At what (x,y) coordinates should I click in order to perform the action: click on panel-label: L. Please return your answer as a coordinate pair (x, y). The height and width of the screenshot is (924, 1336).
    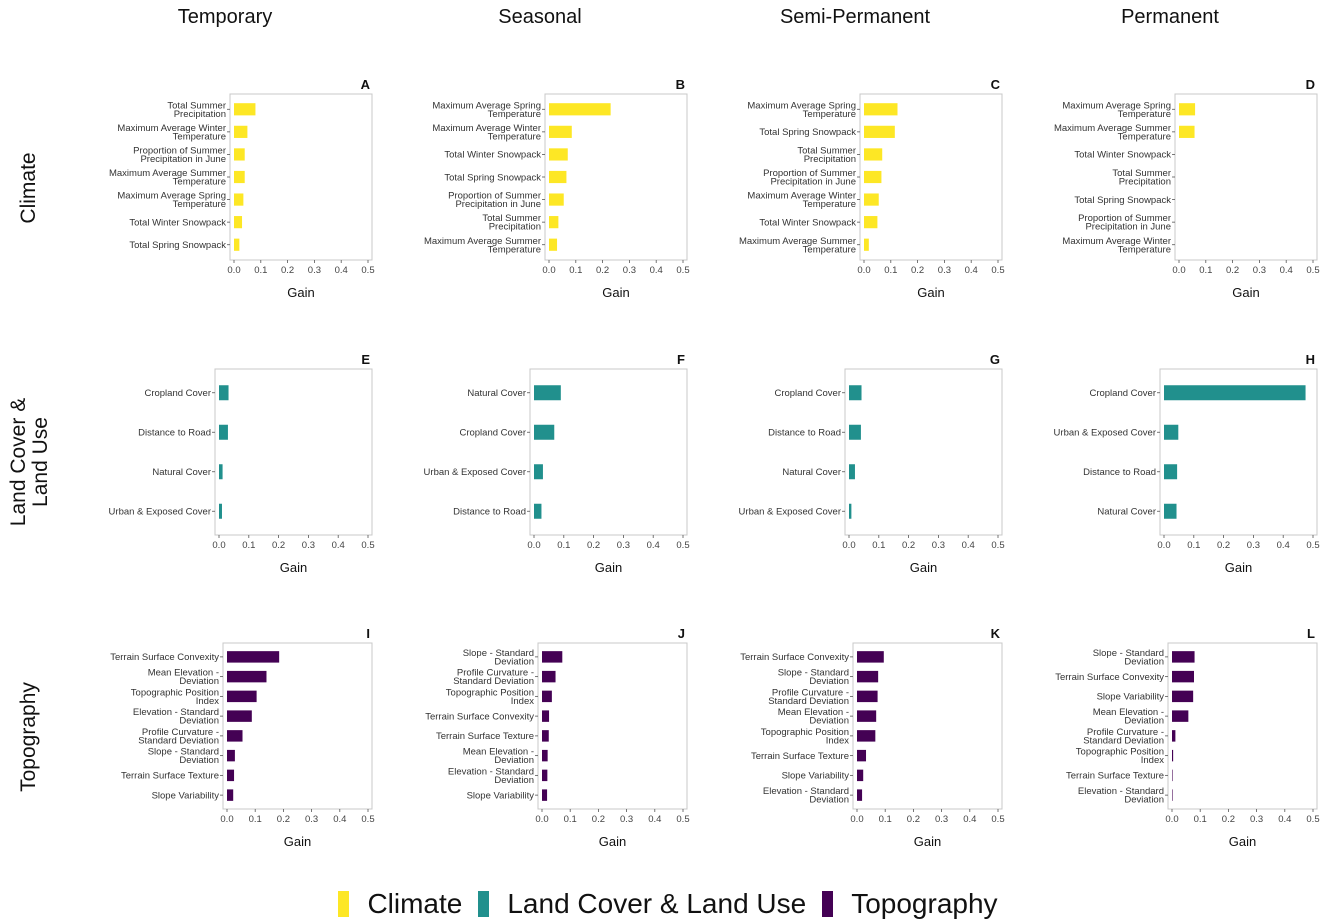
    Looking at the image, I should click on (1311, 633).